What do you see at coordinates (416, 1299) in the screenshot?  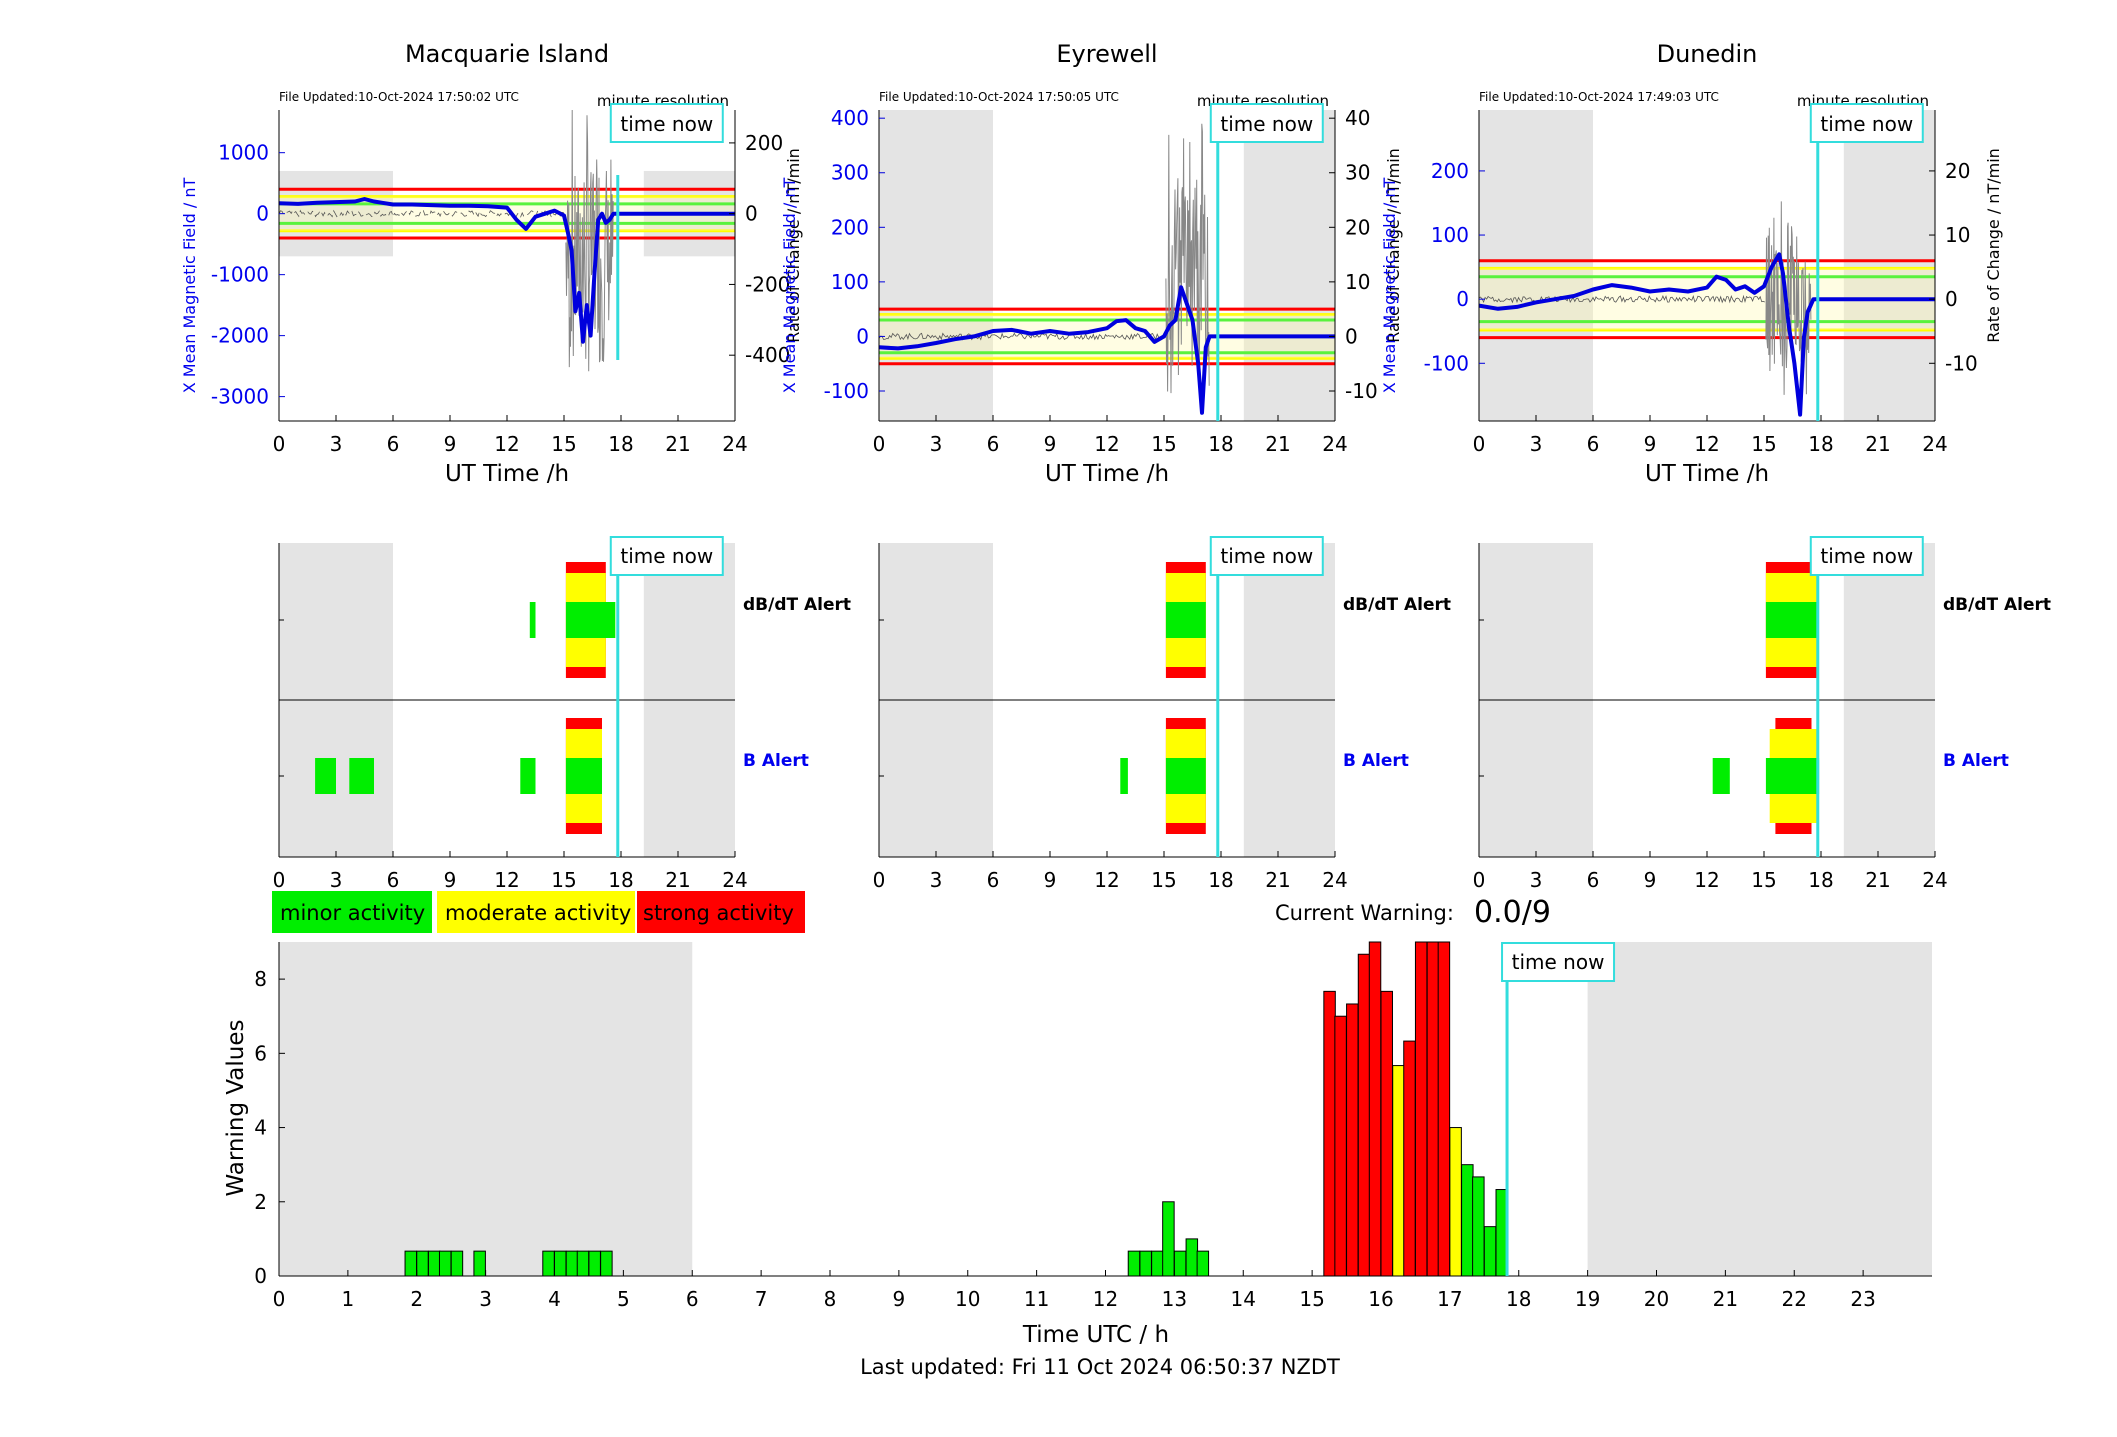 I see `warning-x-tick-label: 2` at bounding box center [416, 1299].